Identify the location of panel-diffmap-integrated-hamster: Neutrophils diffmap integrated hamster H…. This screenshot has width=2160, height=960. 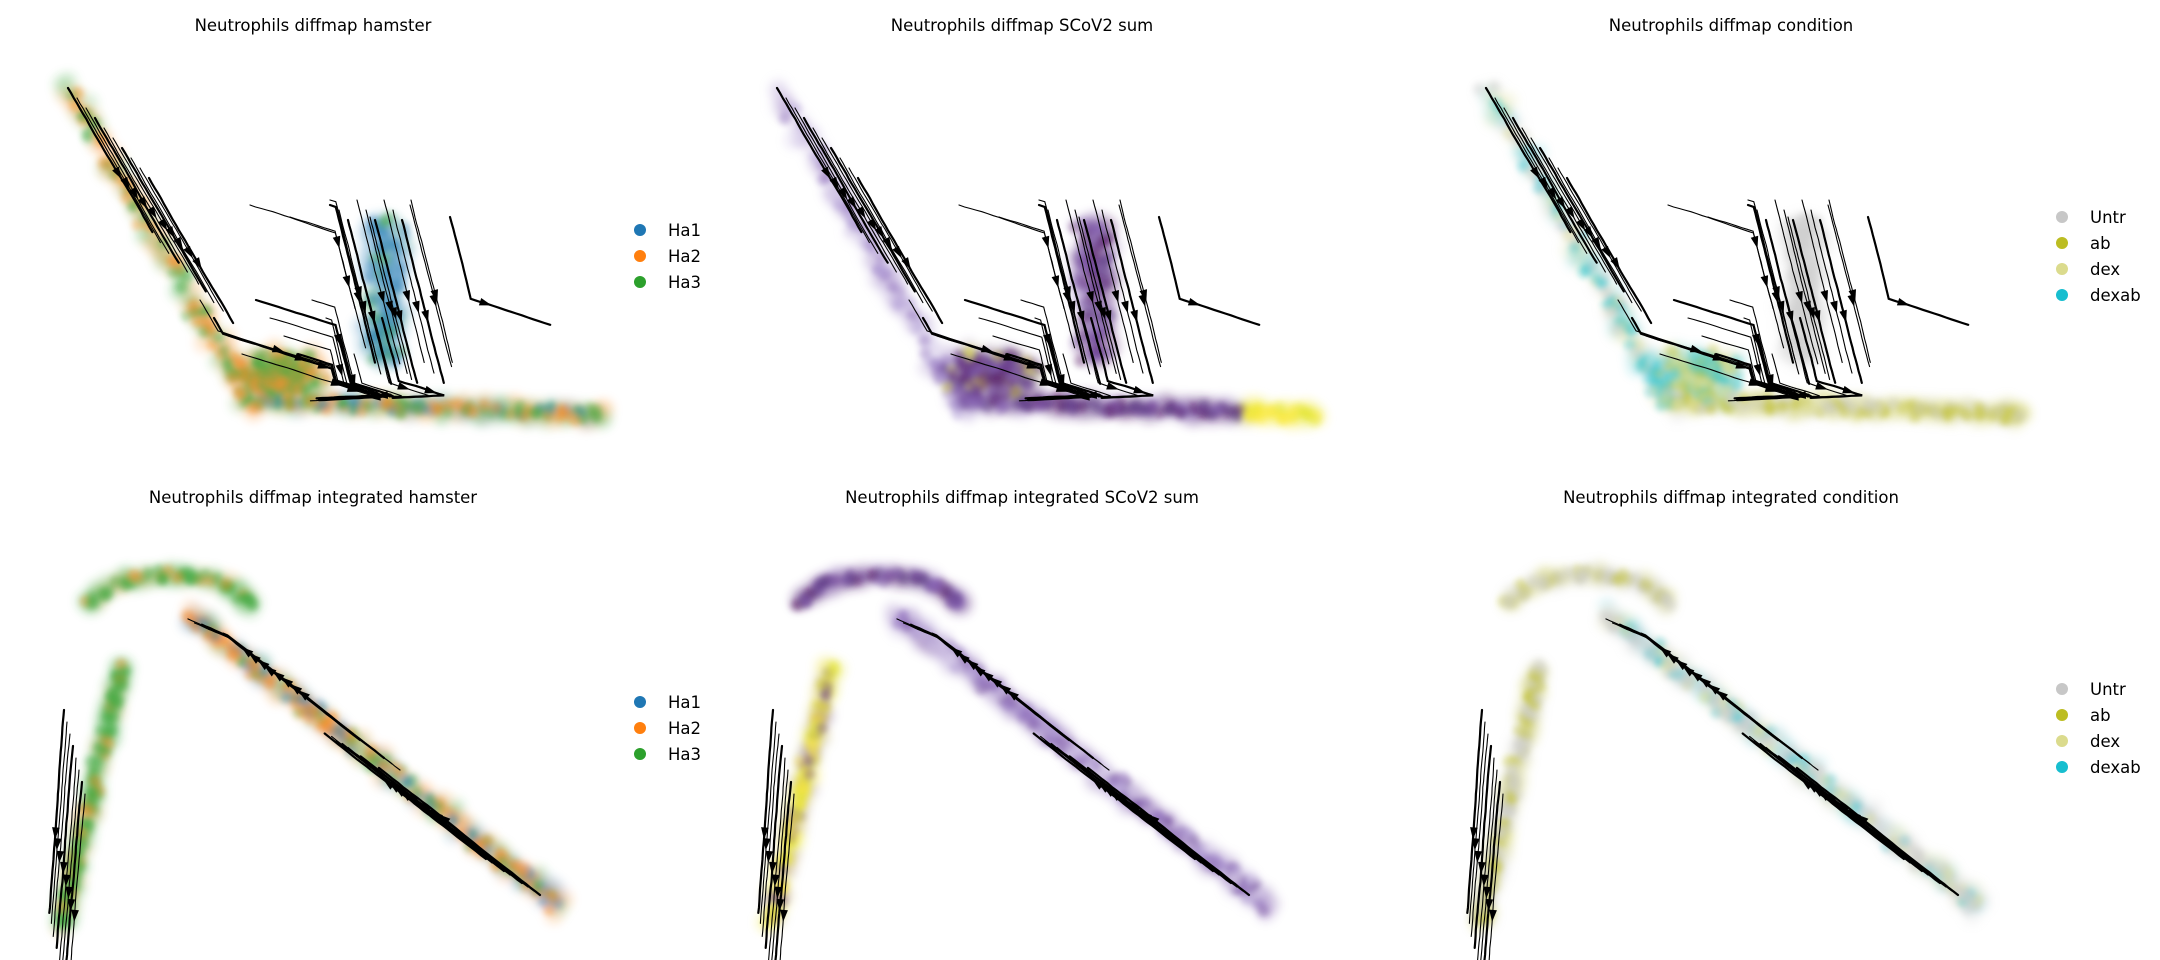
(374, 724).